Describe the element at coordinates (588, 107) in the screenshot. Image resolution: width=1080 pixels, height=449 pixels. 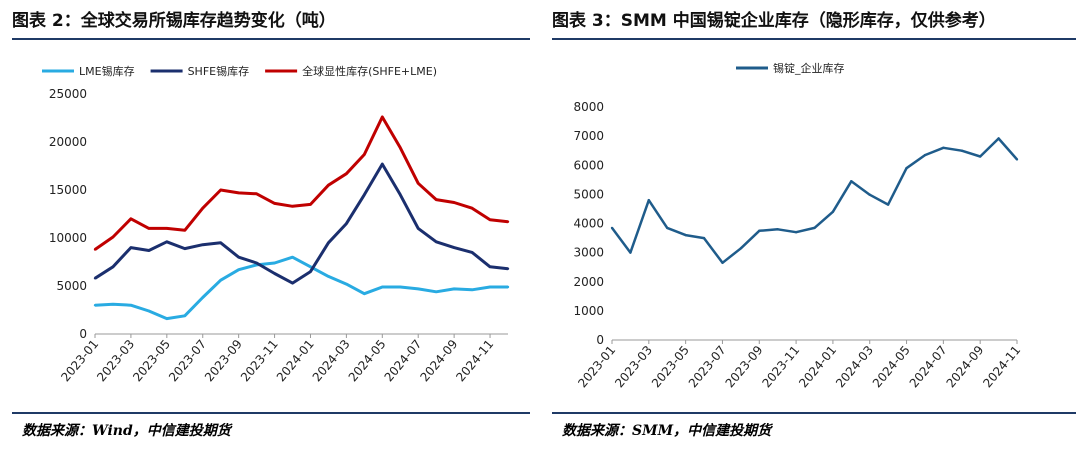
I see `y-tick-label: 8000` at that location.